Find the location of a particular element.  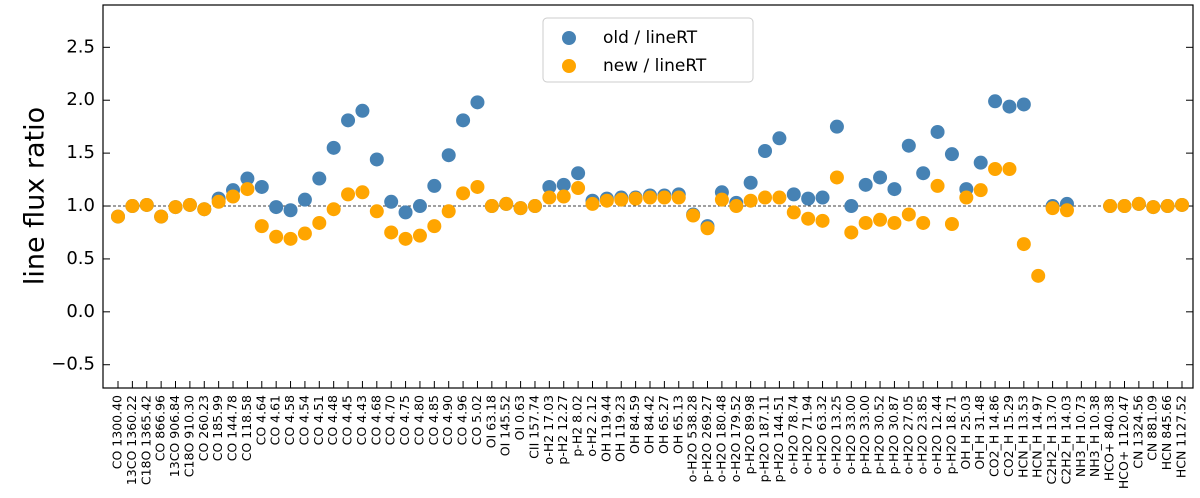

x-tick-label: CO2_H 15.29 is located at coordinates (1008, 436).